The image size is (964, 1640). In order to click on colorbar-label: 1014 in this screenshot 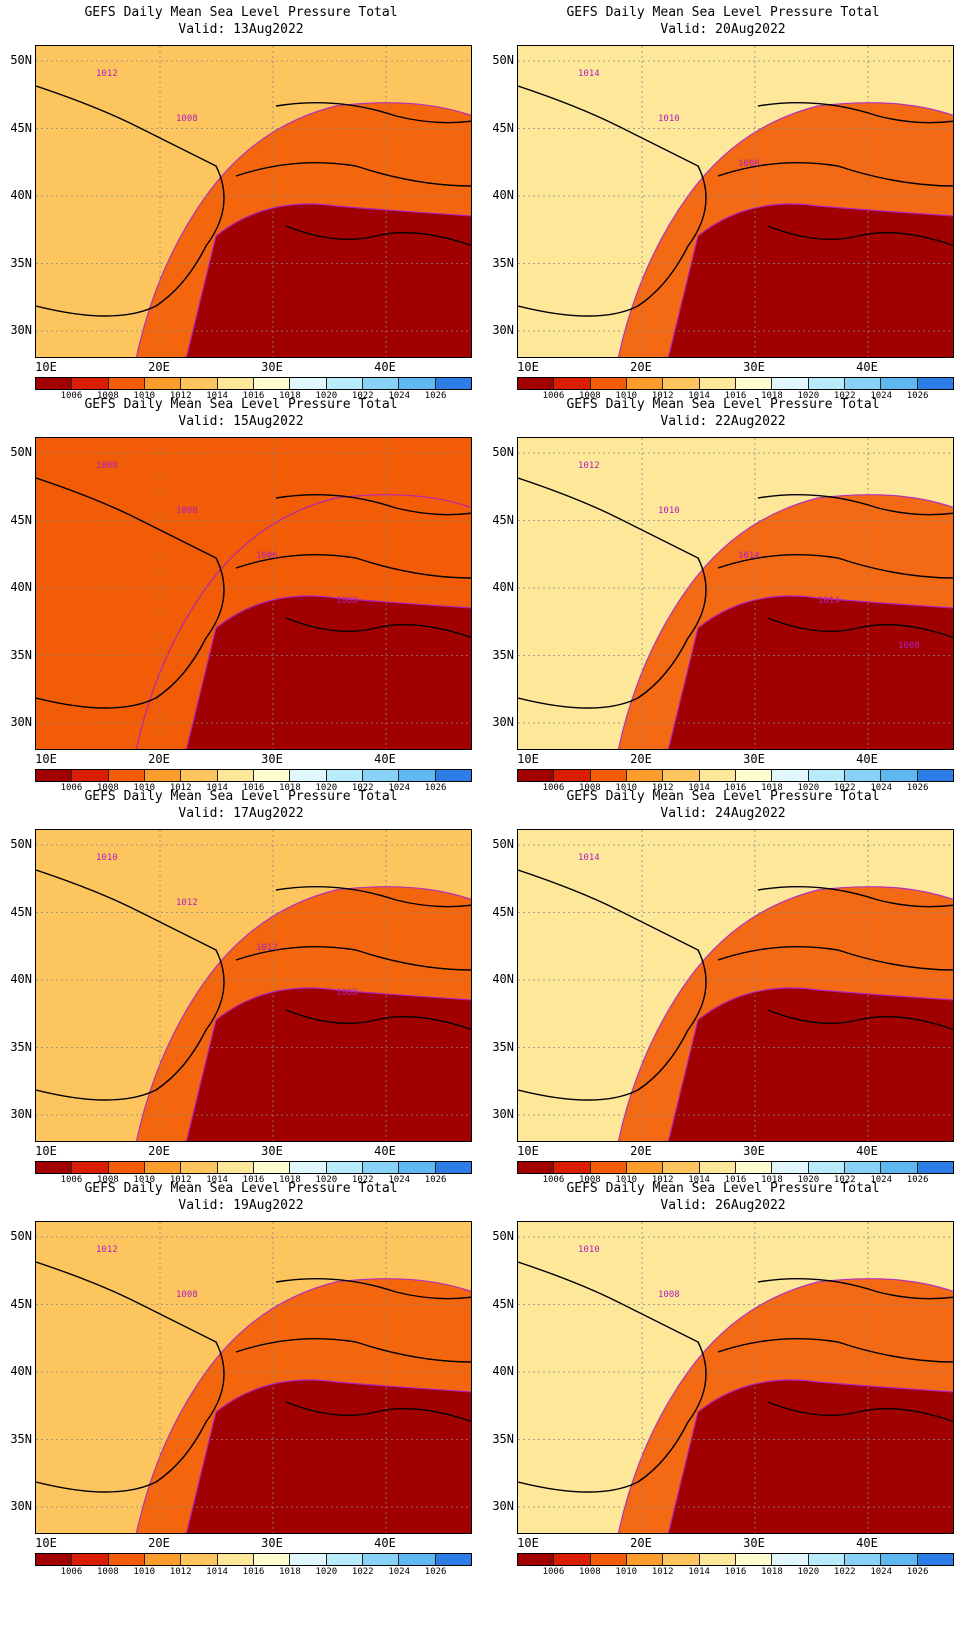, I will do `click(699, 788)`.